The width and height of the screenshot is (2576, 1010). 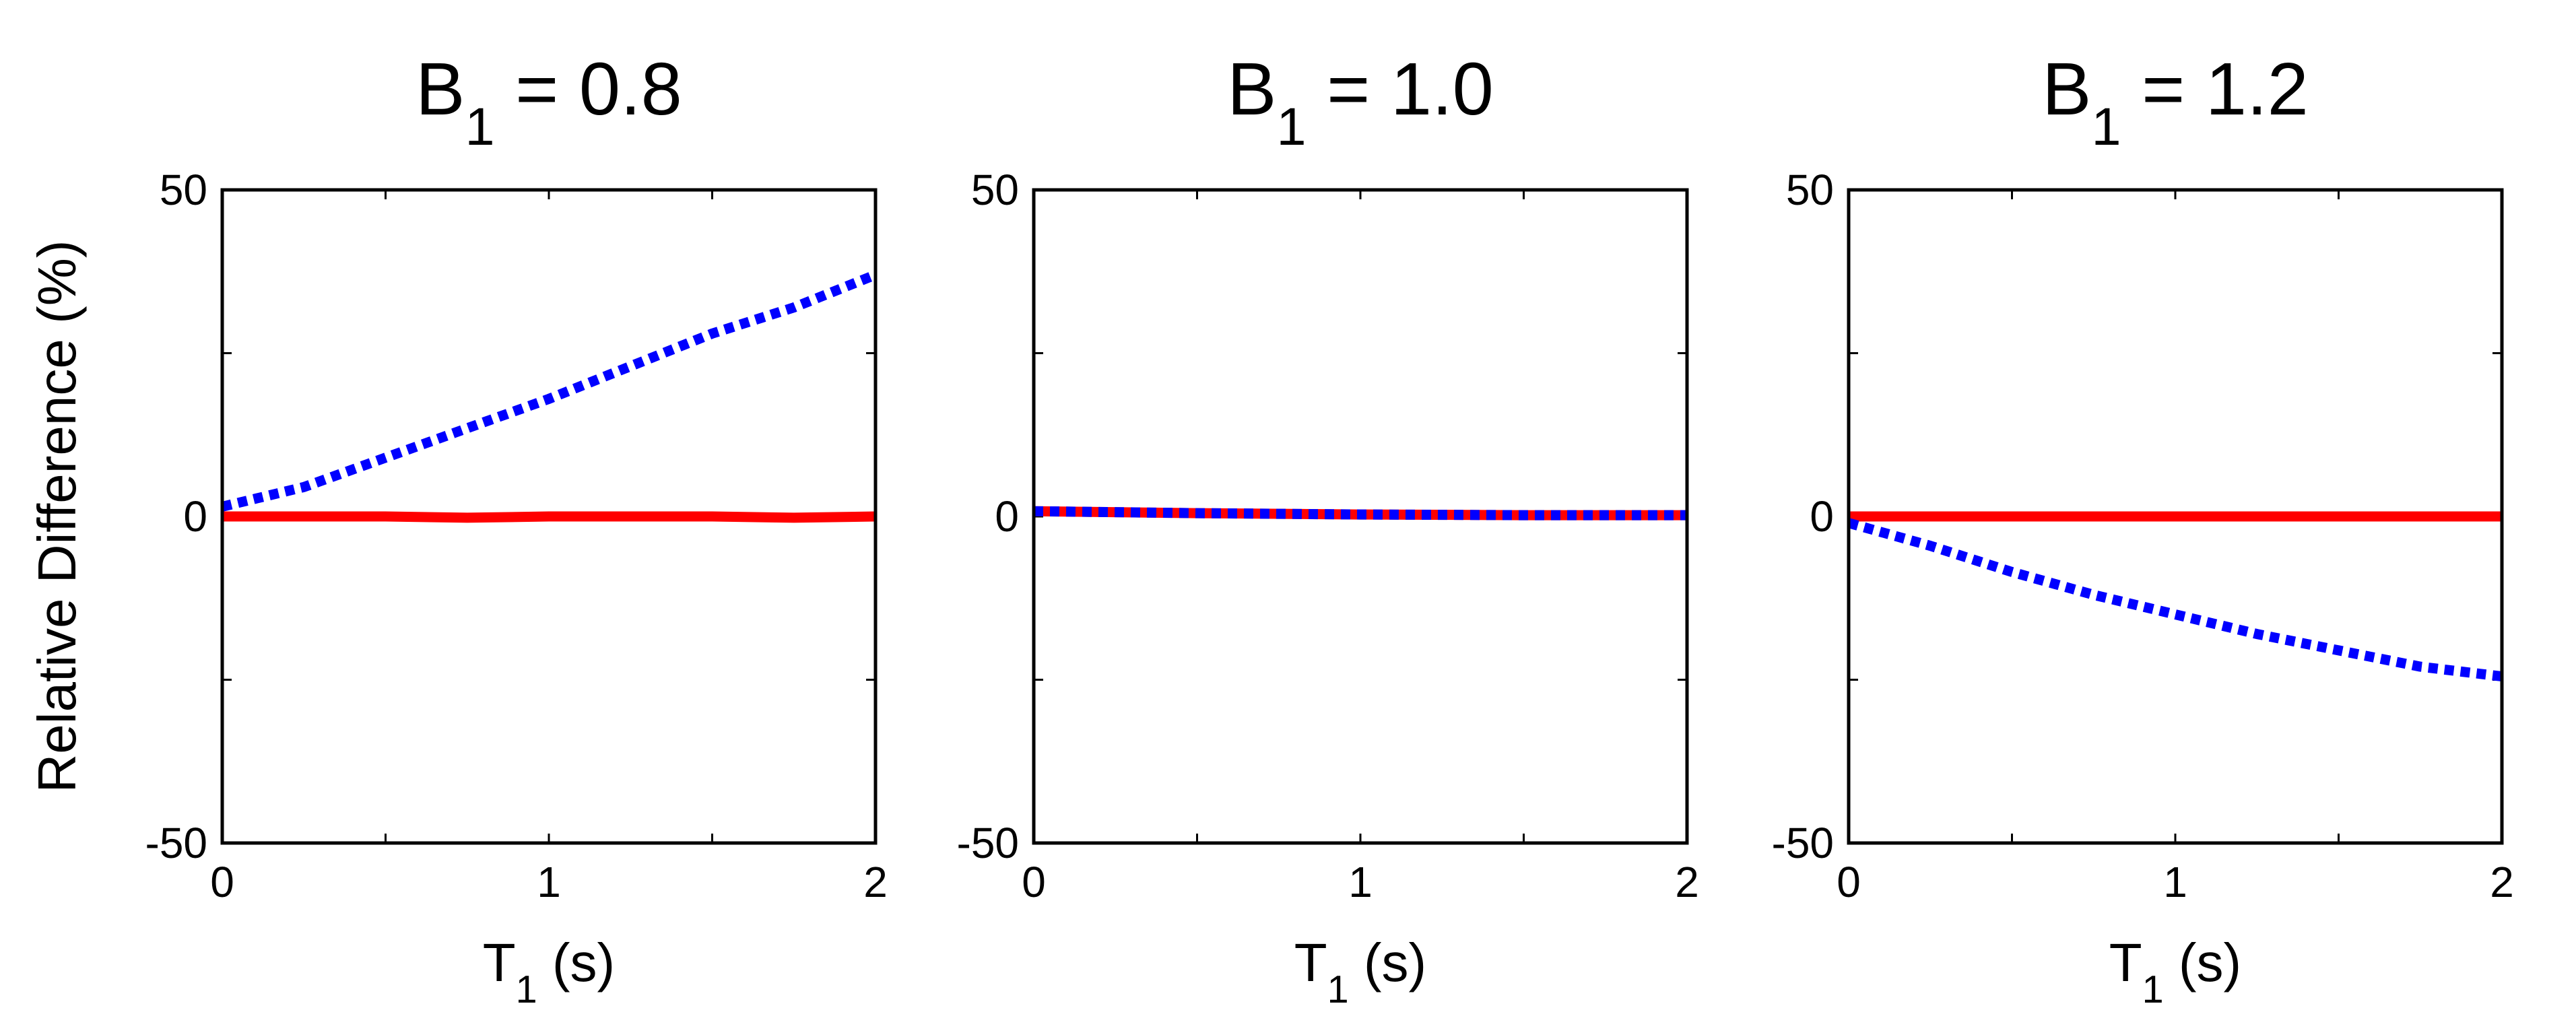 What do you see at coordinates (549, 102) in the screenshot?
I see `chart-title: B1 = 0.8` at bounding box center [549, 102].